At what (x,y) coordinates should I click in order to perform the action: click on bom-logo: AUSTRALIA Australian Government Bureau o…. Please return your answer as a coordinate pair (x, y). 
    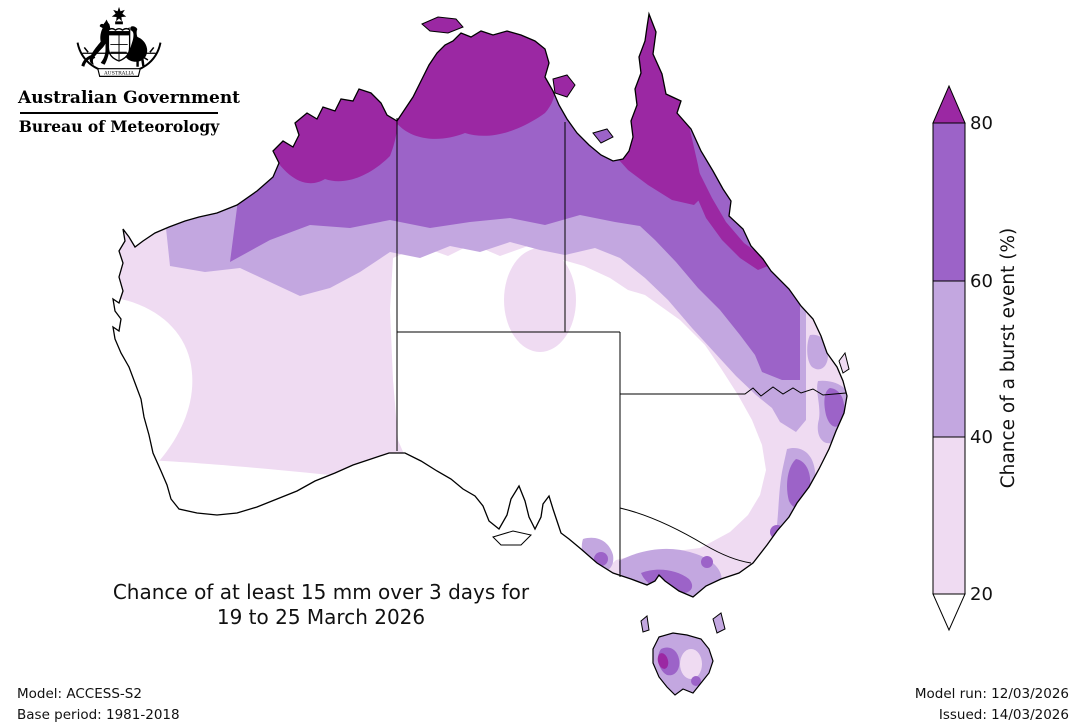
    Looking at the image, I should click on (129, 70).